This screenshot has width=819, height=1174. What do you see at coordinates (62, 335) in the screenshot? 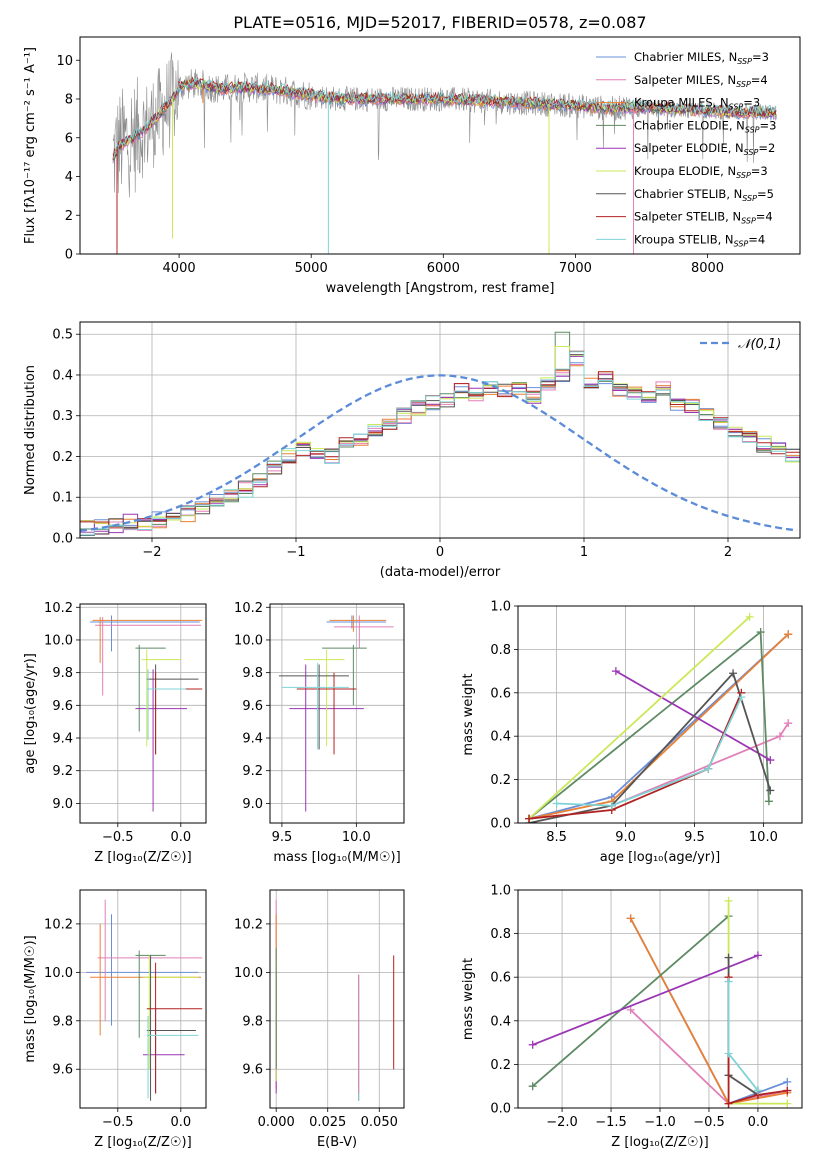
I see `y-tick-label: 0.5` at bounding box center [62, 335].